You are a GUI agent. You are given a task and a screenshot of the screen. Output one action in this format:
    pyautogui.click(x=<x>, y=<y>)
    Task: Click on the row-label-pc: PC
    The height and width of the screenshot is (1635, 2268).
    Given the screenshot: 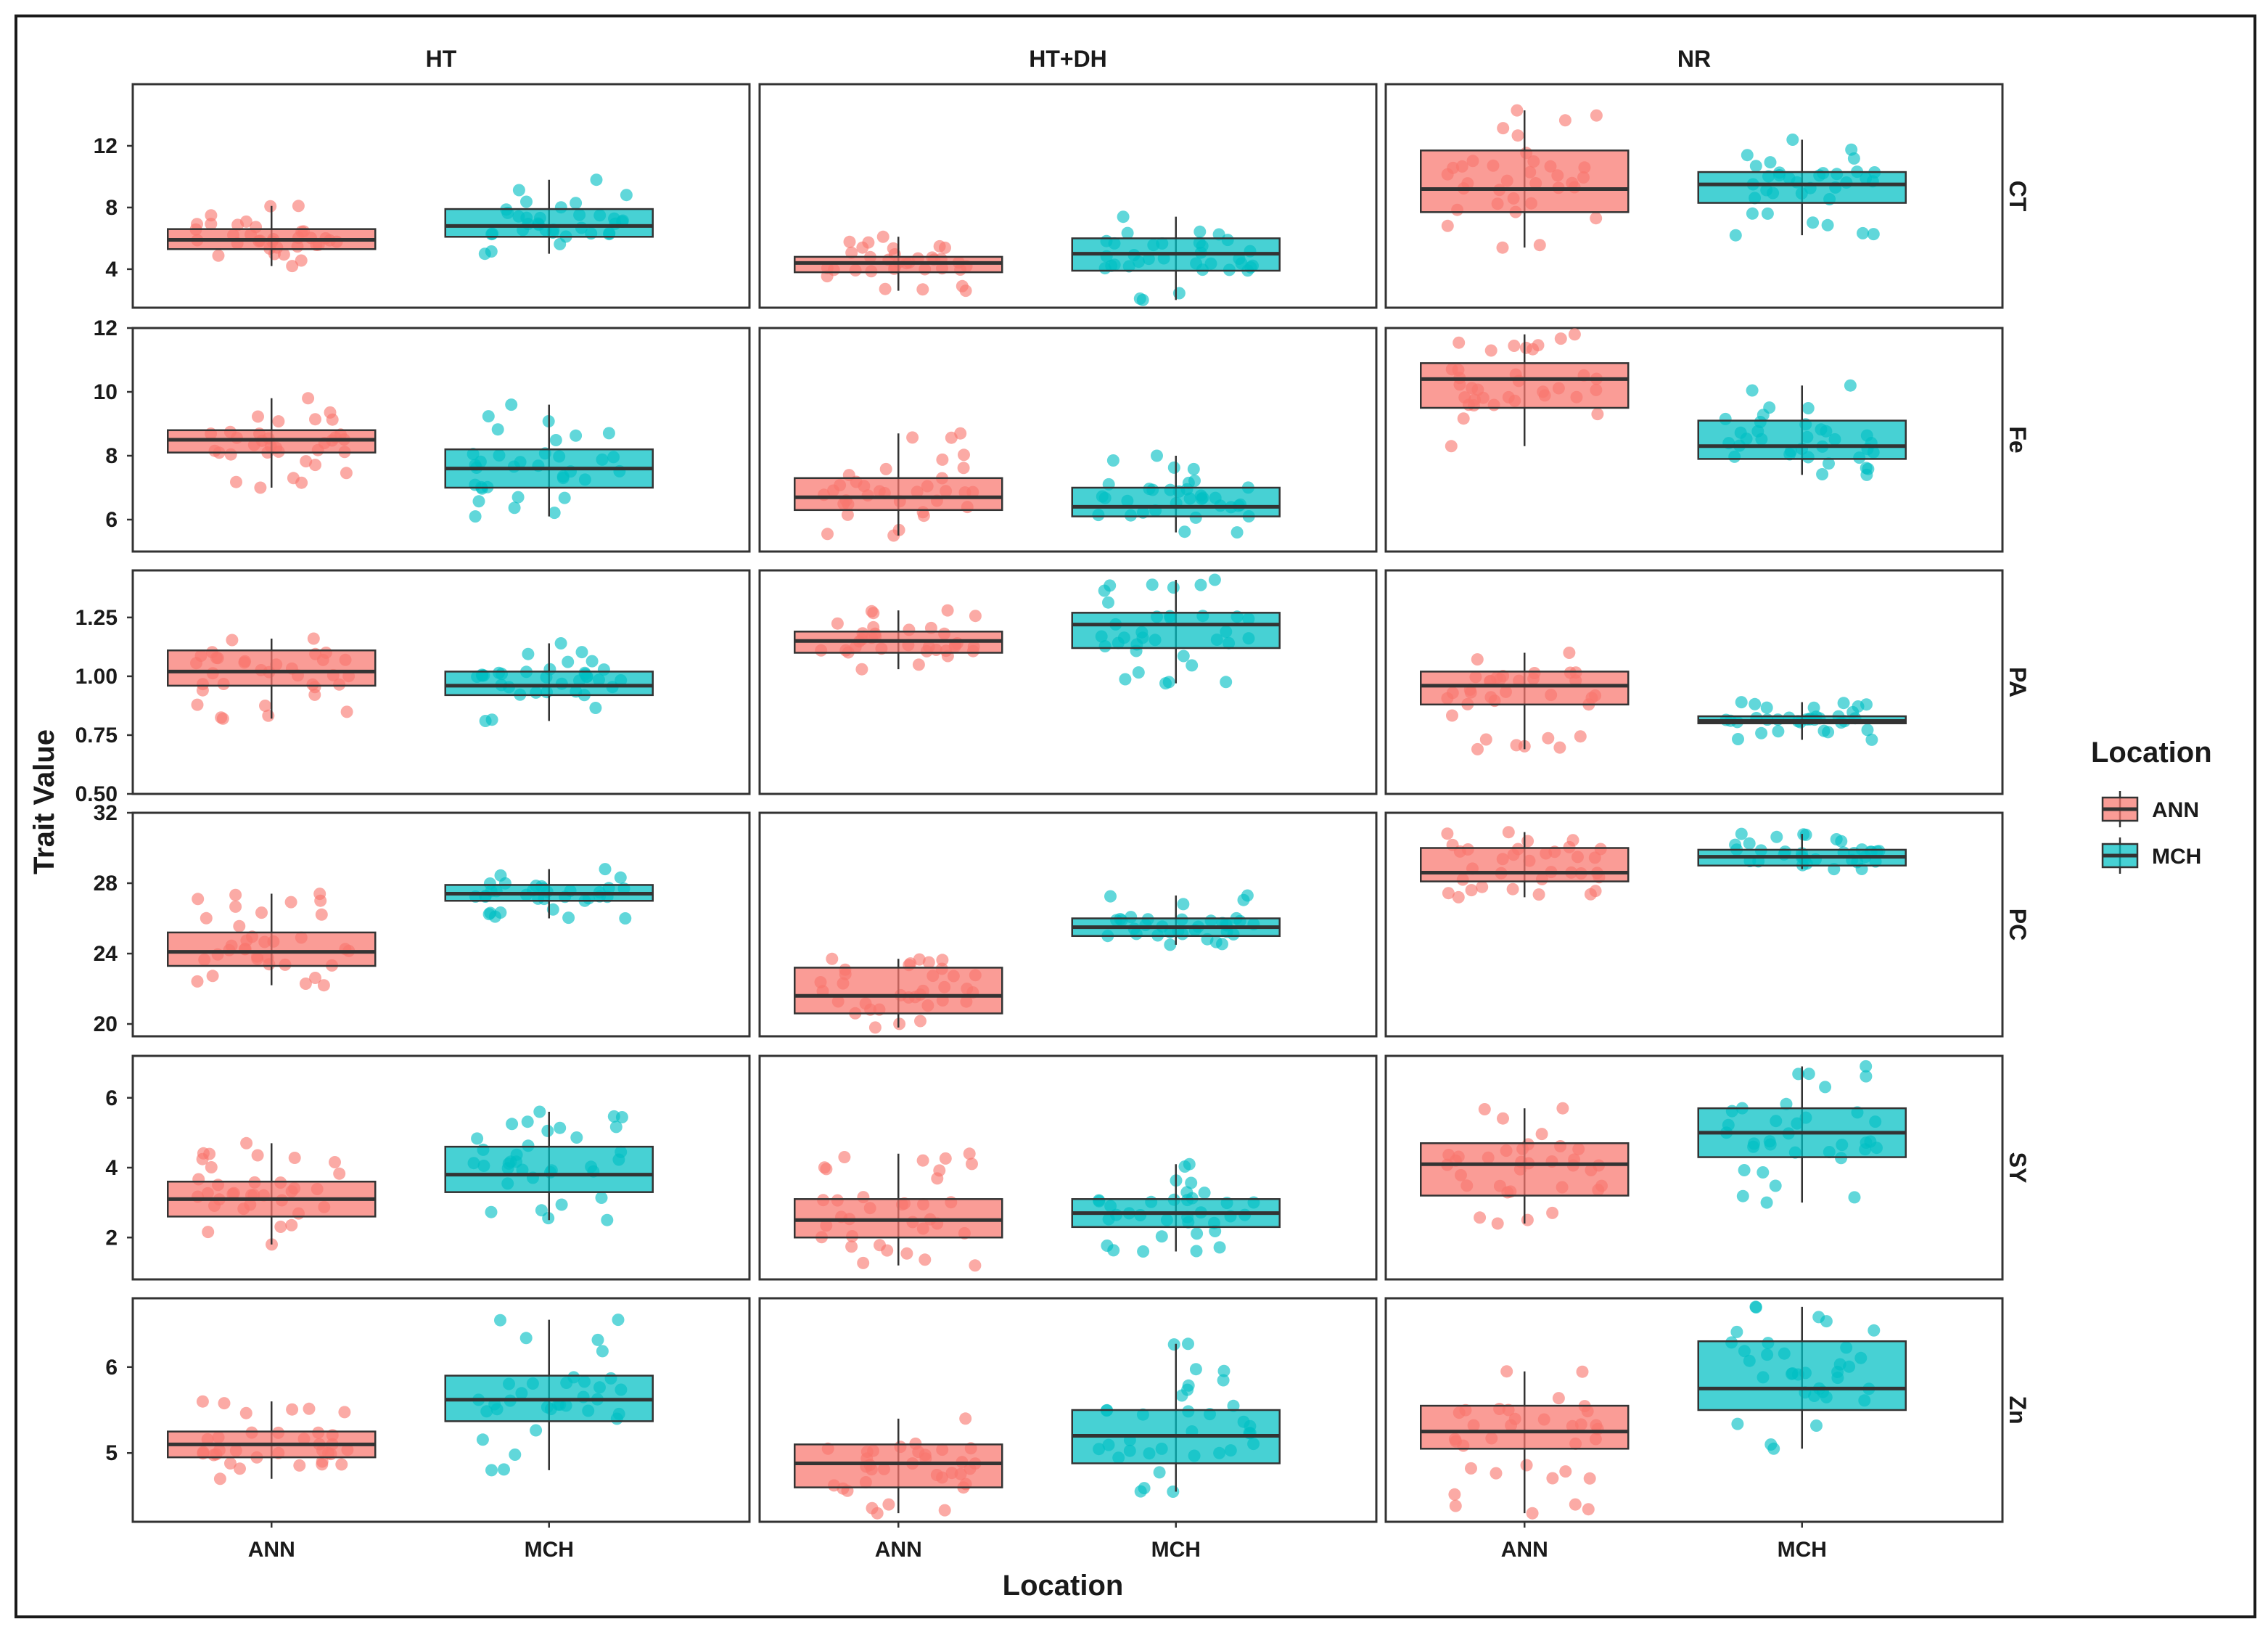 What is the action you would take?
    pyautogui.click(x=2018, y=925)
    